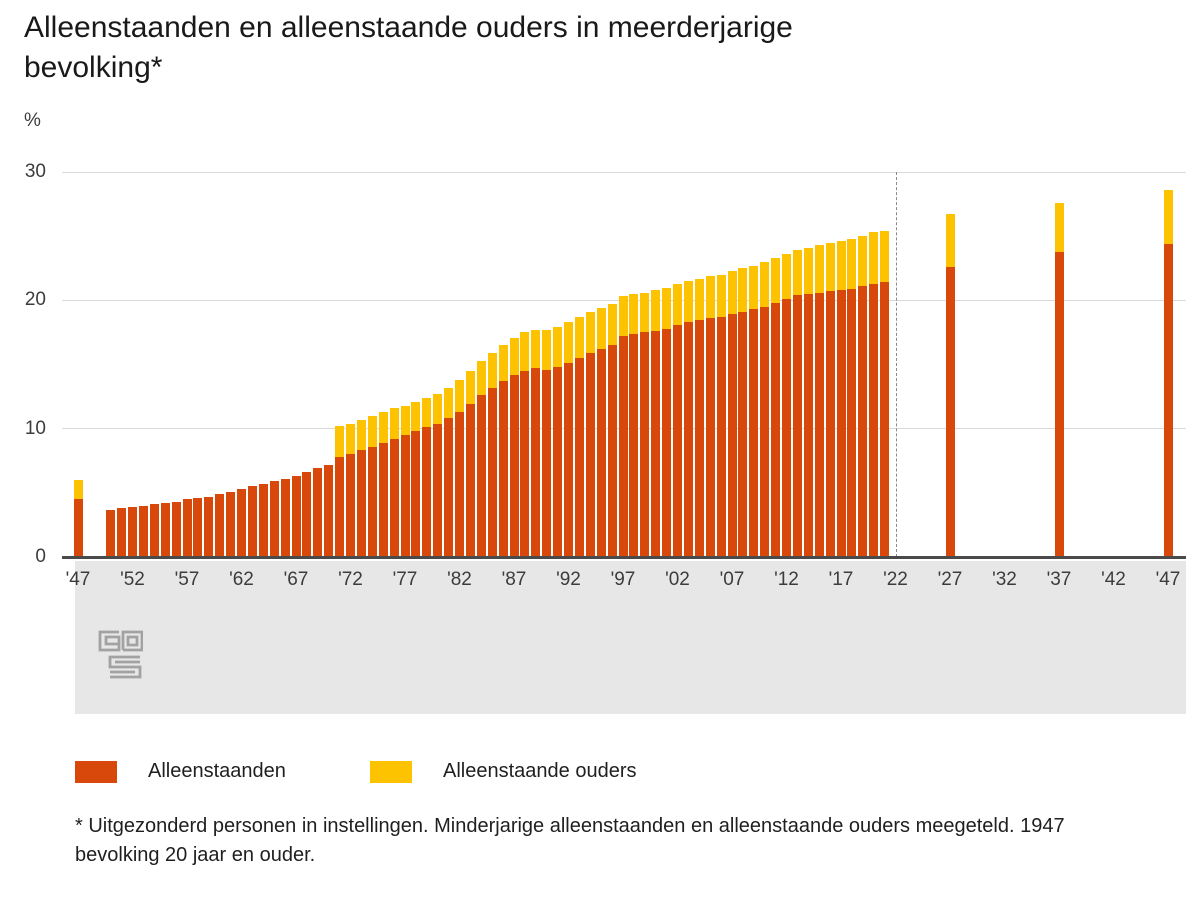  What do you see at coordinates (78, 579) in the screenshot?
I see `x-tick-label-1947: '47` at bounding box center [78, 579].